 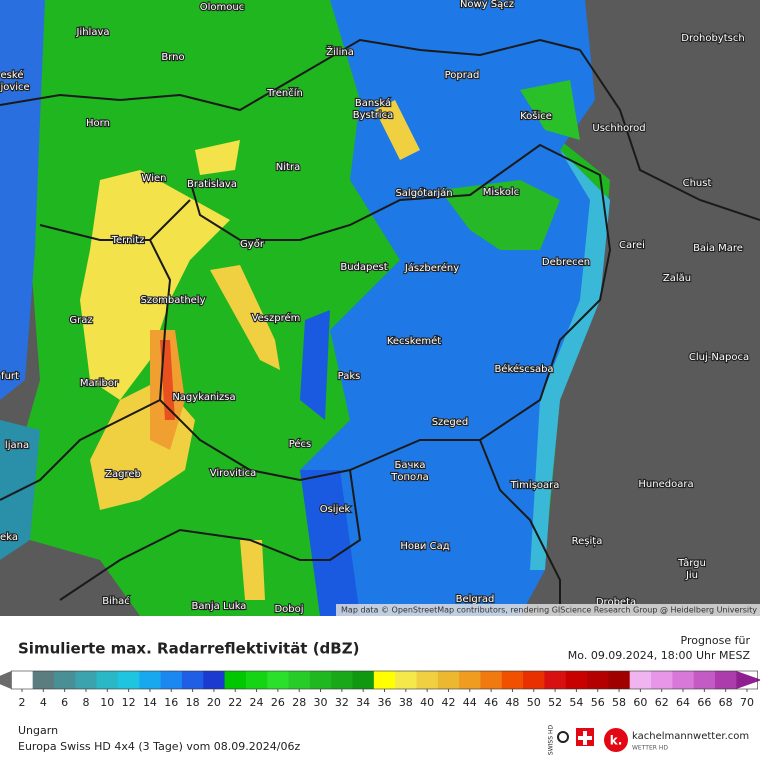 What do you see at coordinates (252, 244) in the screenshot?
I see `city-label: Győr` at bounding box center [252, 244].